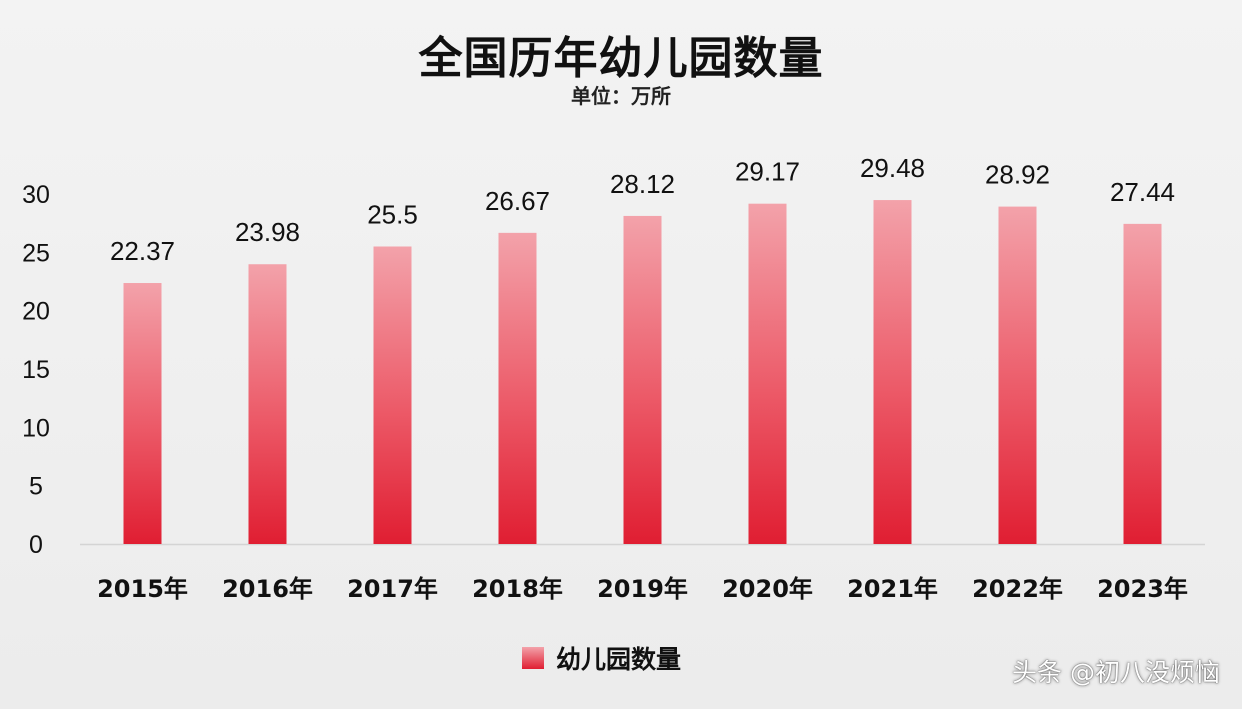 The height and width of the screenshot is (709, 1242). I want to click on bar-2018年, so click(517, 388).